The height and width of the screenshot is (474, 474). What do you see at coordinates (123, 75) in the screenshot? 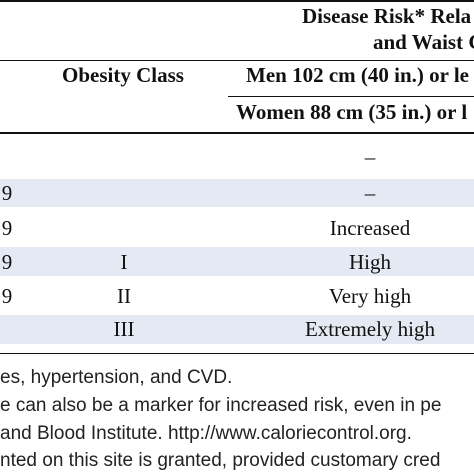
I see `obesity-class-header: Obesity Class` at bounding box center [123, 75].